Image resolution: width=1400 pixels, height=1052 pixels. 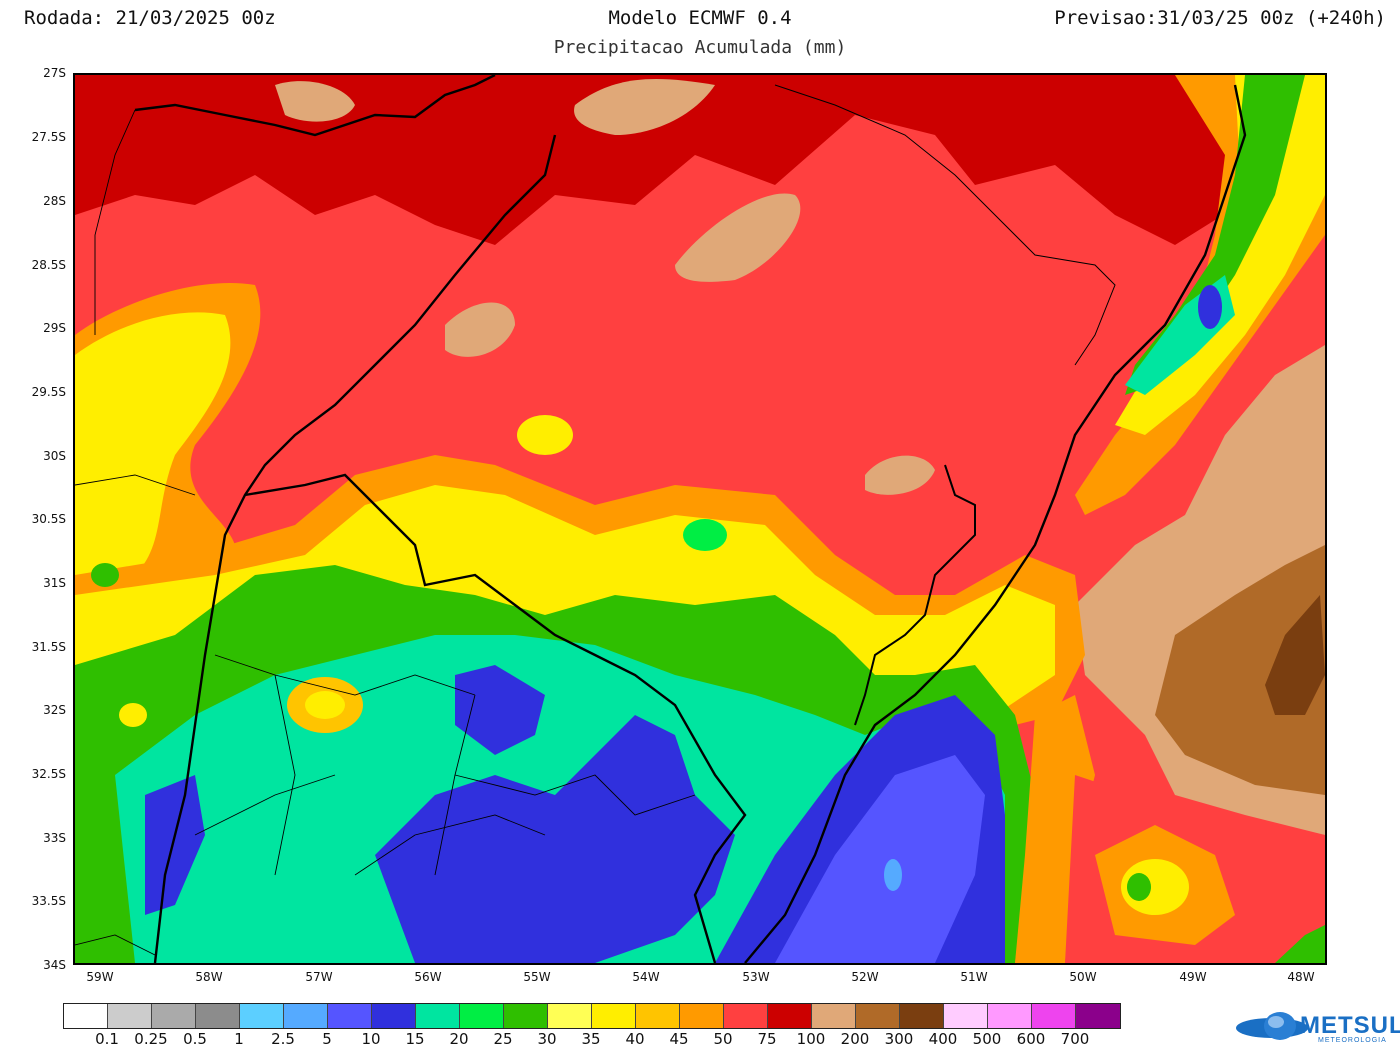 I want to click on lat-label: 31S, so click(x=54, y=583).